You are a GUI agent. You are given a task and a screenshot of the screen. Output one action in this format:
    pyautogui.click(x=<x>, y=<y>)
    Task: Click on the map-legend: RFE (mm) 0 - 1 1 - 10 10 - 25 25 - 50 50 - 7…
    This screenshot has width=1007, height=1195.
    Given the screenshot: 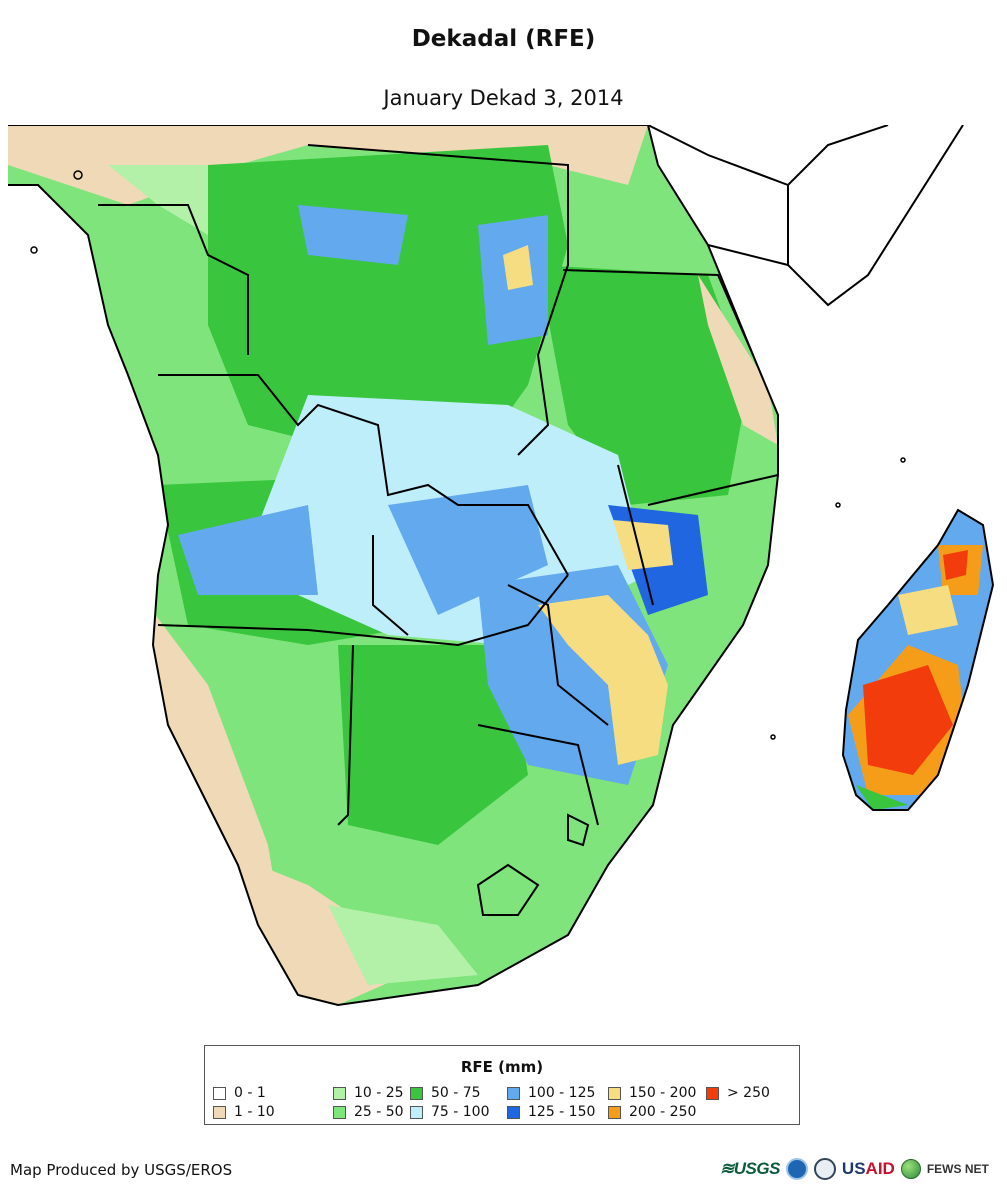 What is the action you would take?
    pyautogui.click(x=502, y=1085)
    